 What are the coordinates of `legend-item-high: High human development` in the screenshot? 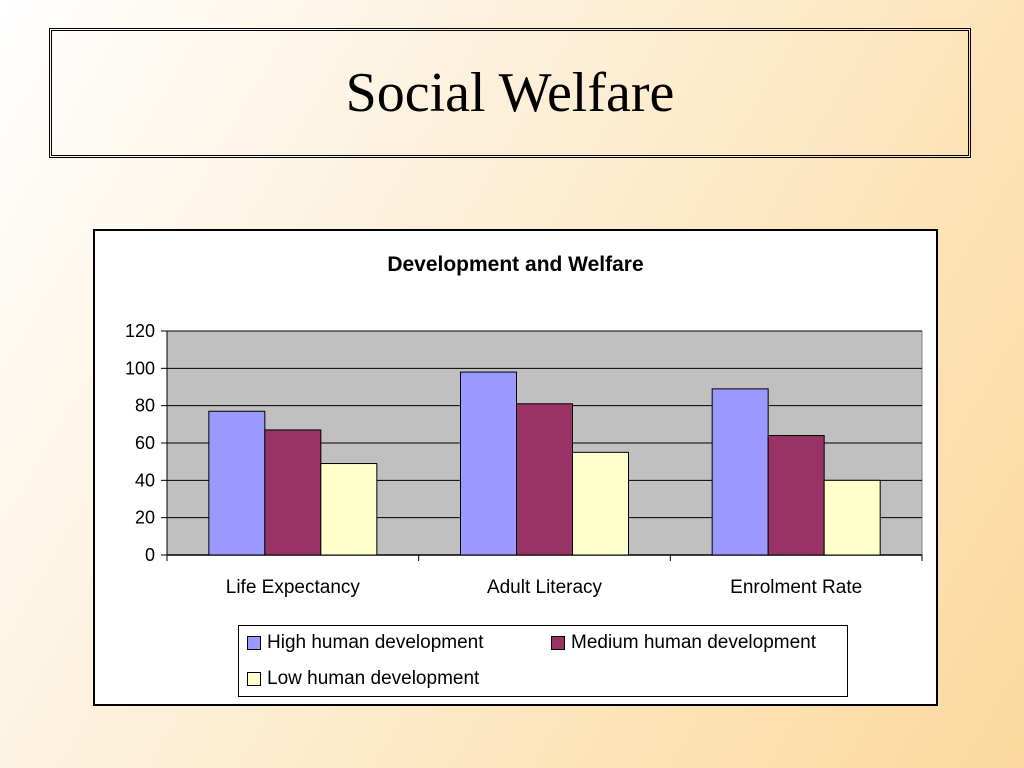 It's located at (365, 643).